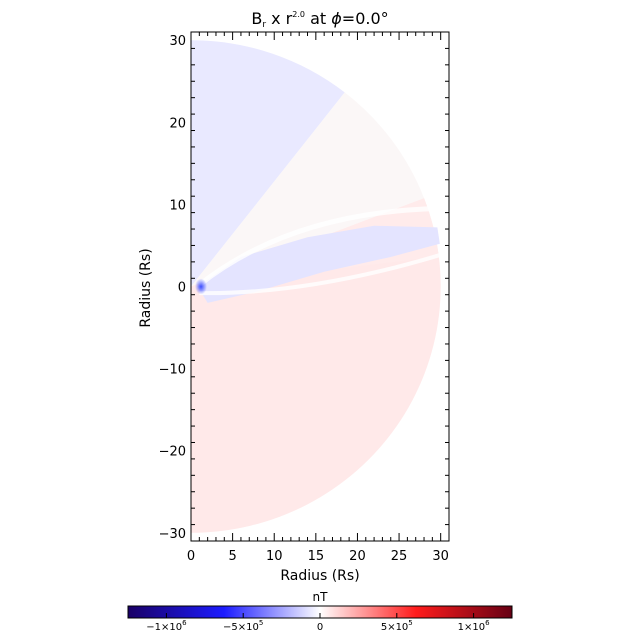 The height and width of the screenshot is (644, 640). What do you see at coordinates (321, 597) in the screenshot?
I see `colorbar-label: nT` at bounding box center [321, 597].